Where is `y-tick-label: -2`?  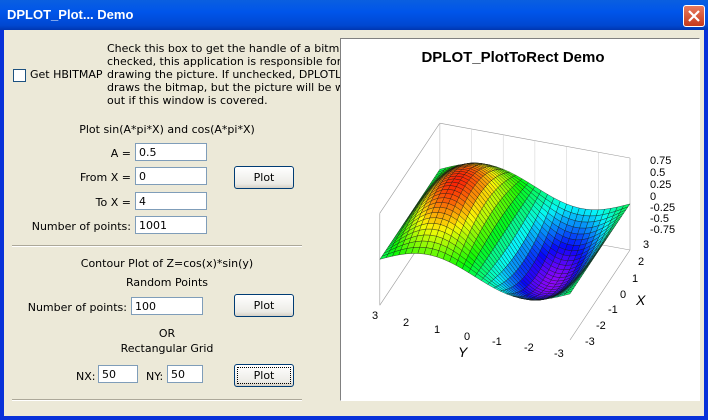
y-tick-label: -2 is located at coordinates (529, 348).